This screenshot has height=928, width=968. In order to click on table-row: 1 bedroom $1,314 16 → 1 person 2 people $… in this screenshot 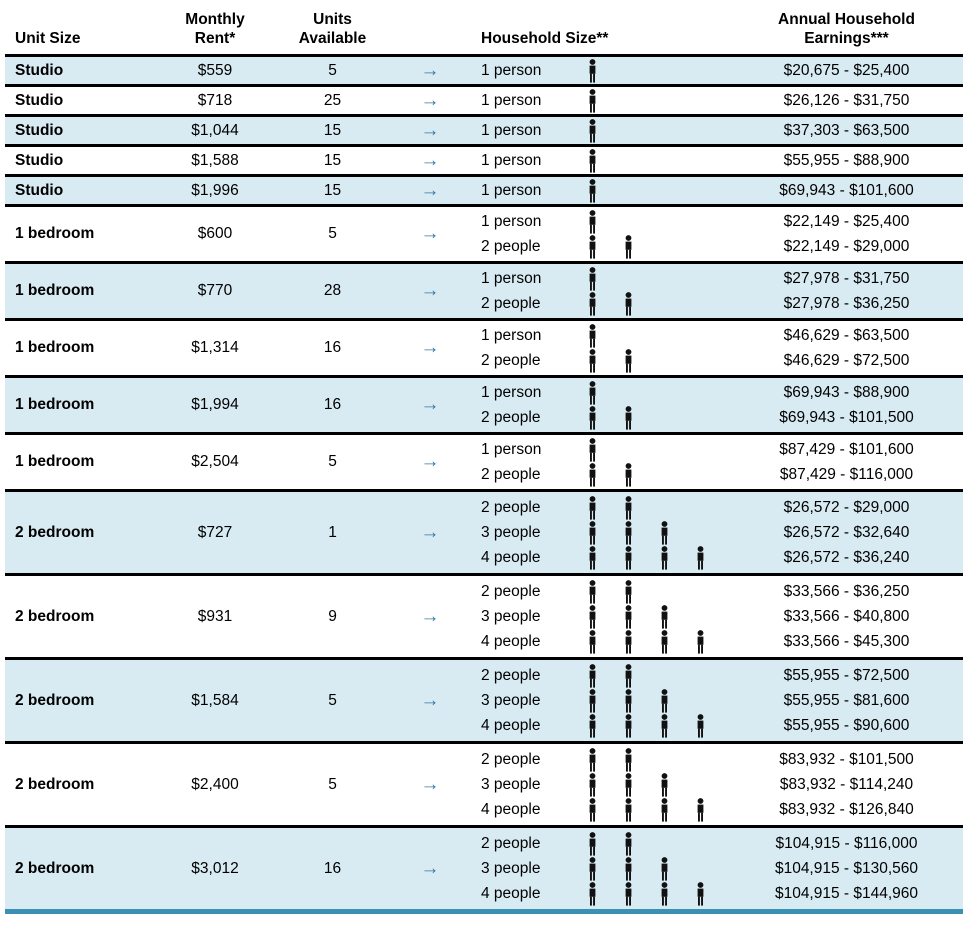, I will do `click(484, 346)`.